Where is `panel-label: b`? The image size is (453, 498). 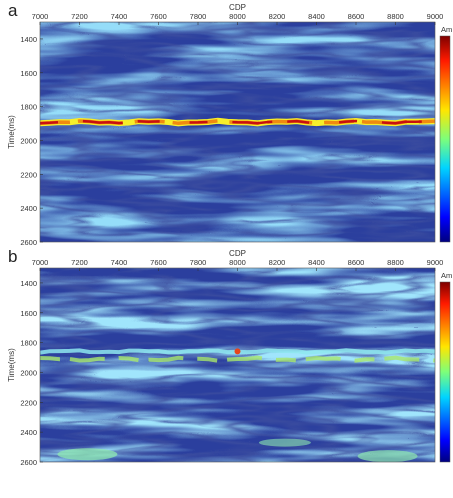
panel-label: b is located at coordinates (12, 256).